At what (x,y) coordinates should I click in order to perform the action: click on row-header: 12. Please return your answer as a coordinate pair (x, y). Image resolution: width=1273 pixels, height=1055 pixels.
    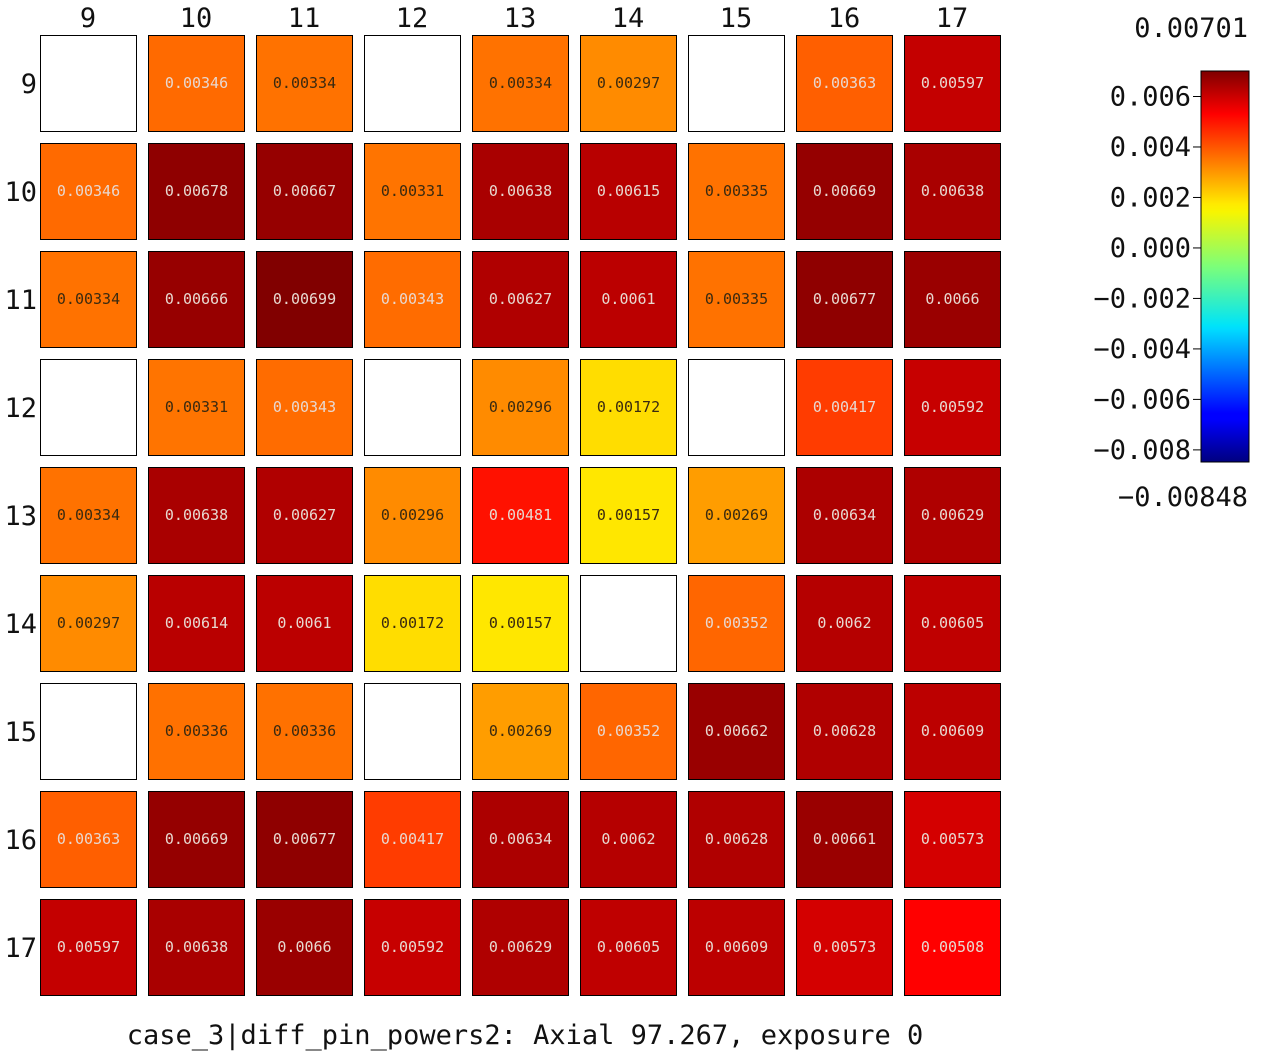
    Looking at the image, I should click on (20, 408).